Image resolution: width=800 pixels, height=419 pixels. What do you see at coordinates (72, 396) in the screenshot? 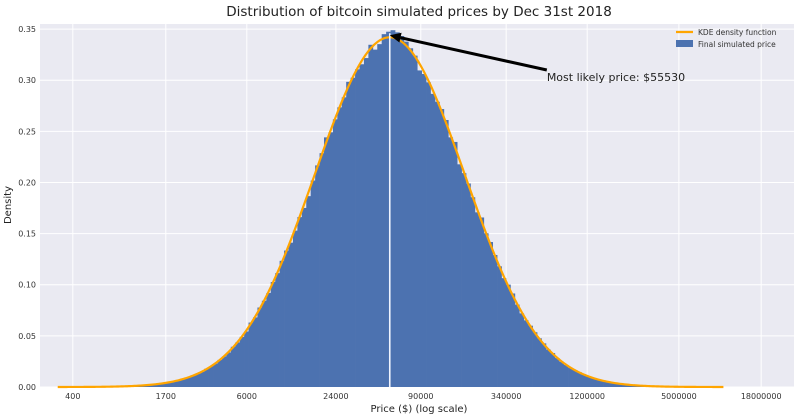
I see `x-tick-label: 400` at bounding box center [72, 396].